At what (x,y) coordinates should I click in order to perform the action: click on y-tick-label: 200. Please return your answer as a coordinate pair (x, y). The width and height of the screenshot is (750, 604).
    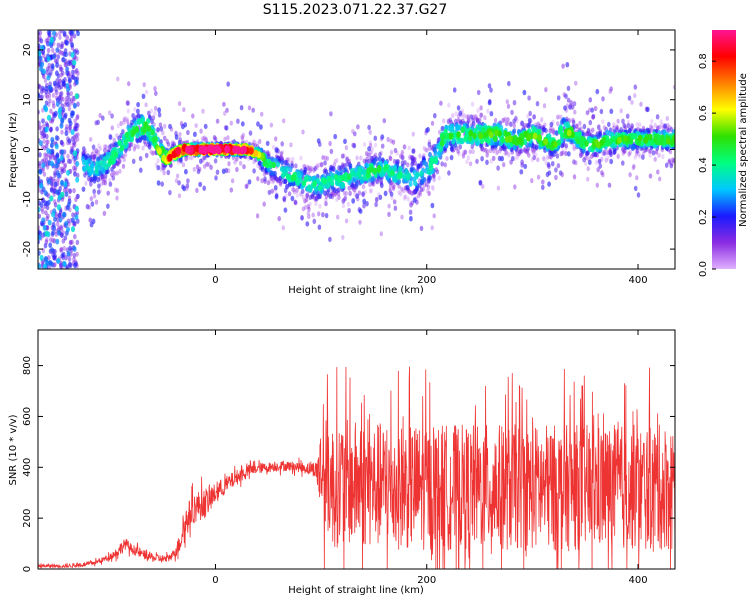
    Looking at the image, I should click on (27, 518).